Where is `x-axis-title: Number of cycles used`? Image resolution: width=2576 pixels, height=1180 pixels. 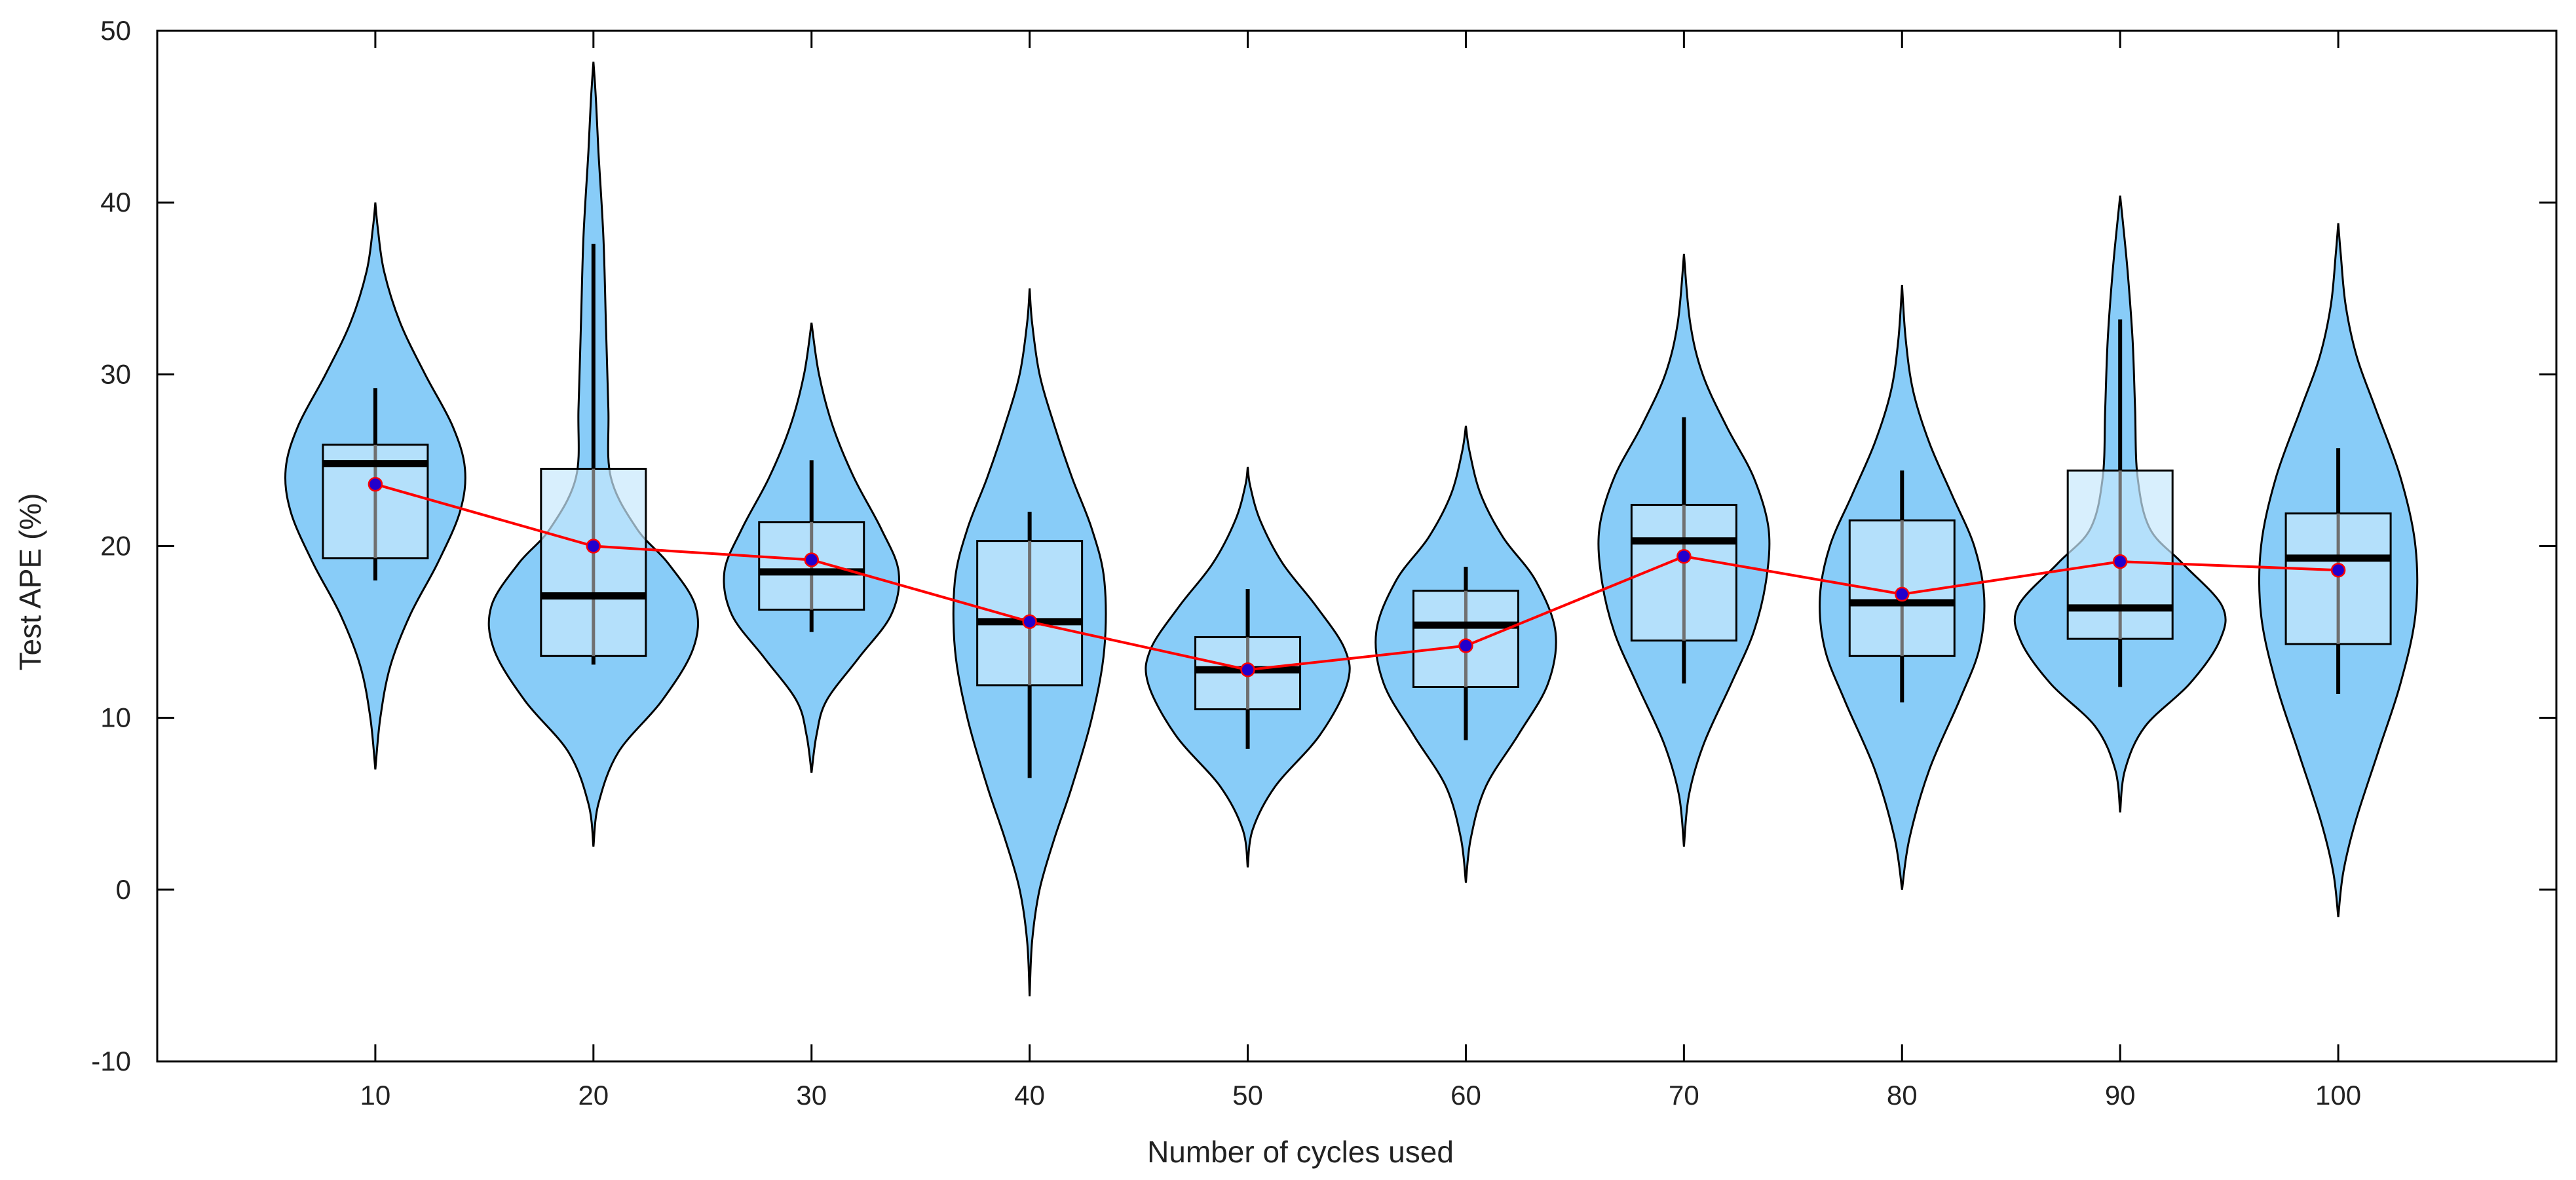 x-axis-title: Number of cycles used is located at coordinates (1300, 1152).